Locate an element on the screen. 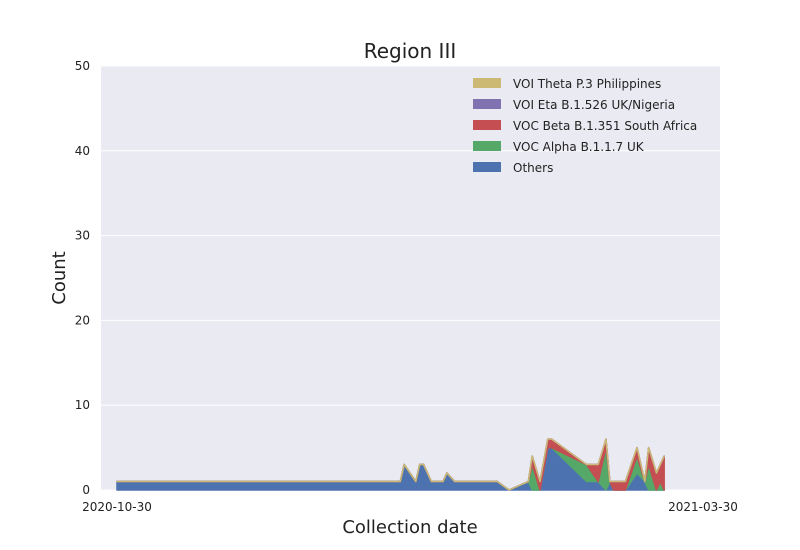 The image size is (800, 550). legend-swatch-voi-theta-p-3-philippines is located at coordinates (487, 83).